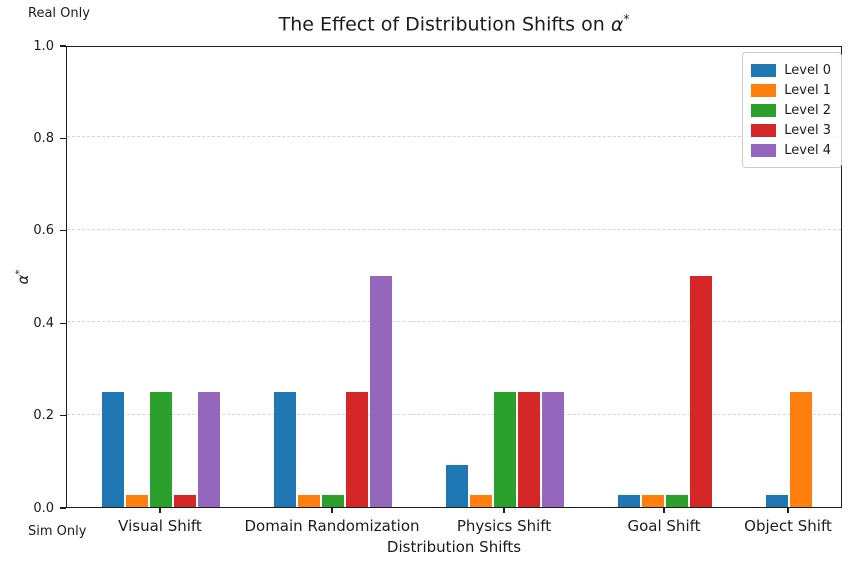 The image size is (852, 570). What do you see at coordinates (454, 414) in the screenshot?
I see `gridline-y-0.2` at bounding box center [454, 414].